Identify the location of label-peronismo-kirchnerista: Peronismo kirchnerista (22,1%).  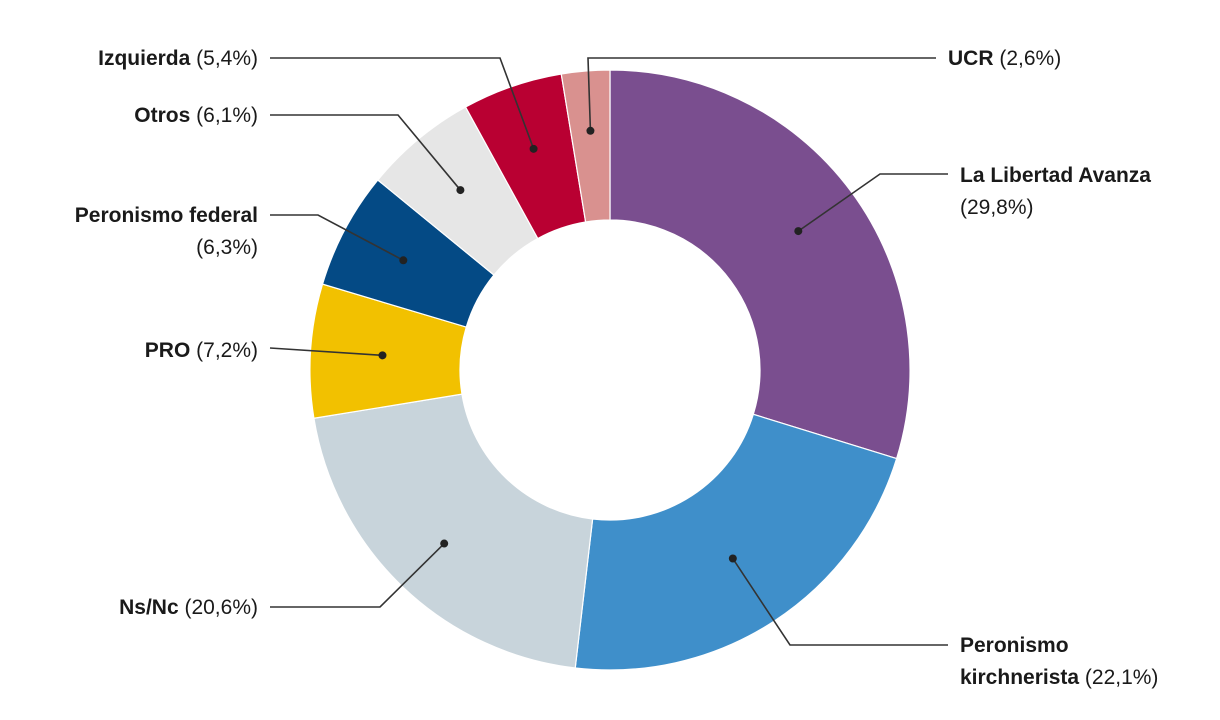
(1059, 661).